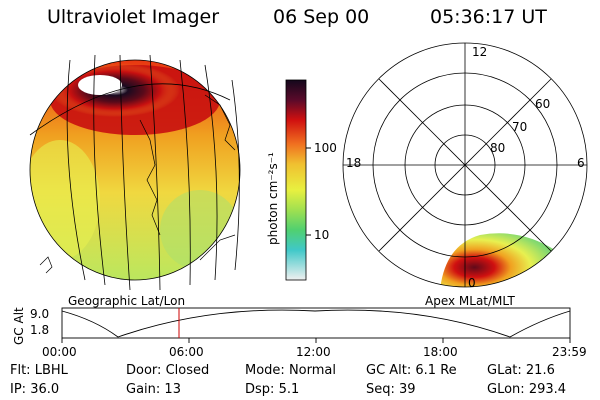 The height and width of the screenshot is (400, 600). Describe the element at coordinates (144, 370) in the screenshot. I see `info-door-label: Door:` at that location.